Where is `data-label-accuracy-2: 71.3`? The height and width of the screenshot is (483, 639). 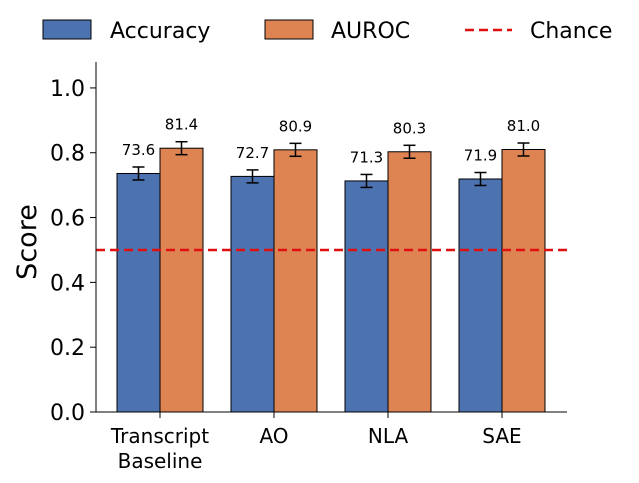
data-label-accuracy-2: 71.3 is located at coordinates (366, 157).